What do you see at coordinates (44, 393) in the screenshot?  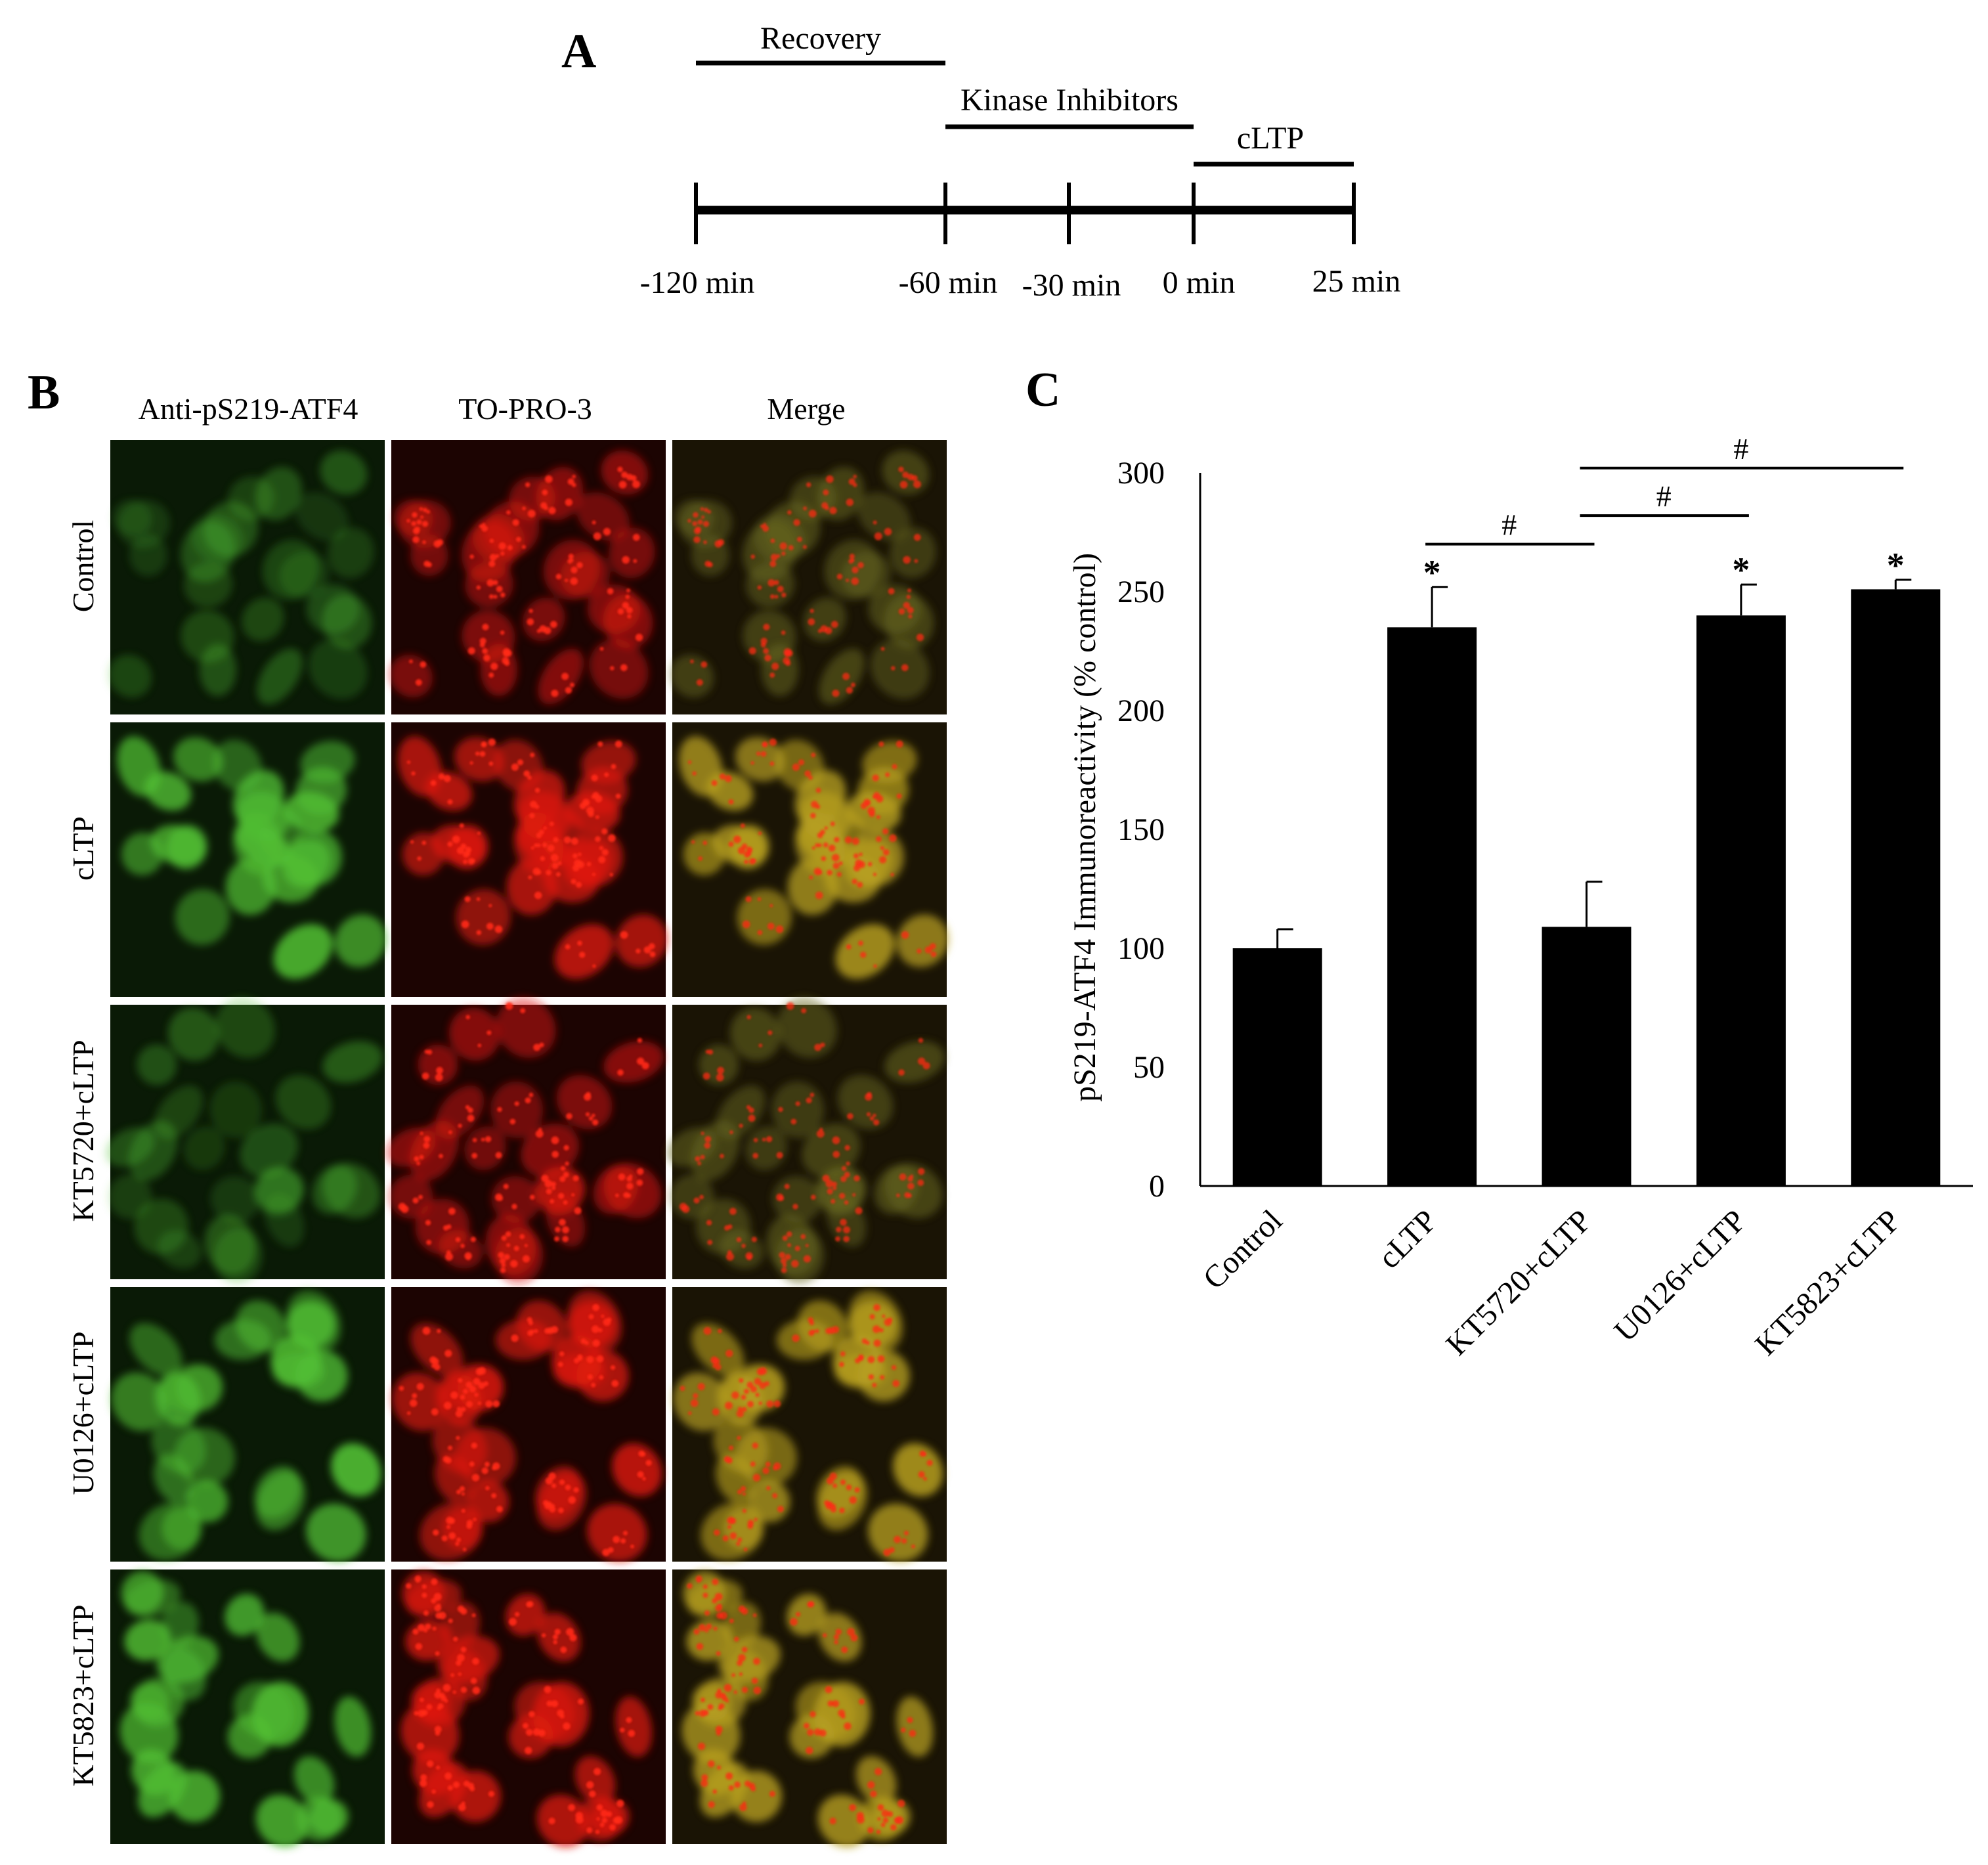 I see `panel-b-letter: B` at bounding box center [44, 393].